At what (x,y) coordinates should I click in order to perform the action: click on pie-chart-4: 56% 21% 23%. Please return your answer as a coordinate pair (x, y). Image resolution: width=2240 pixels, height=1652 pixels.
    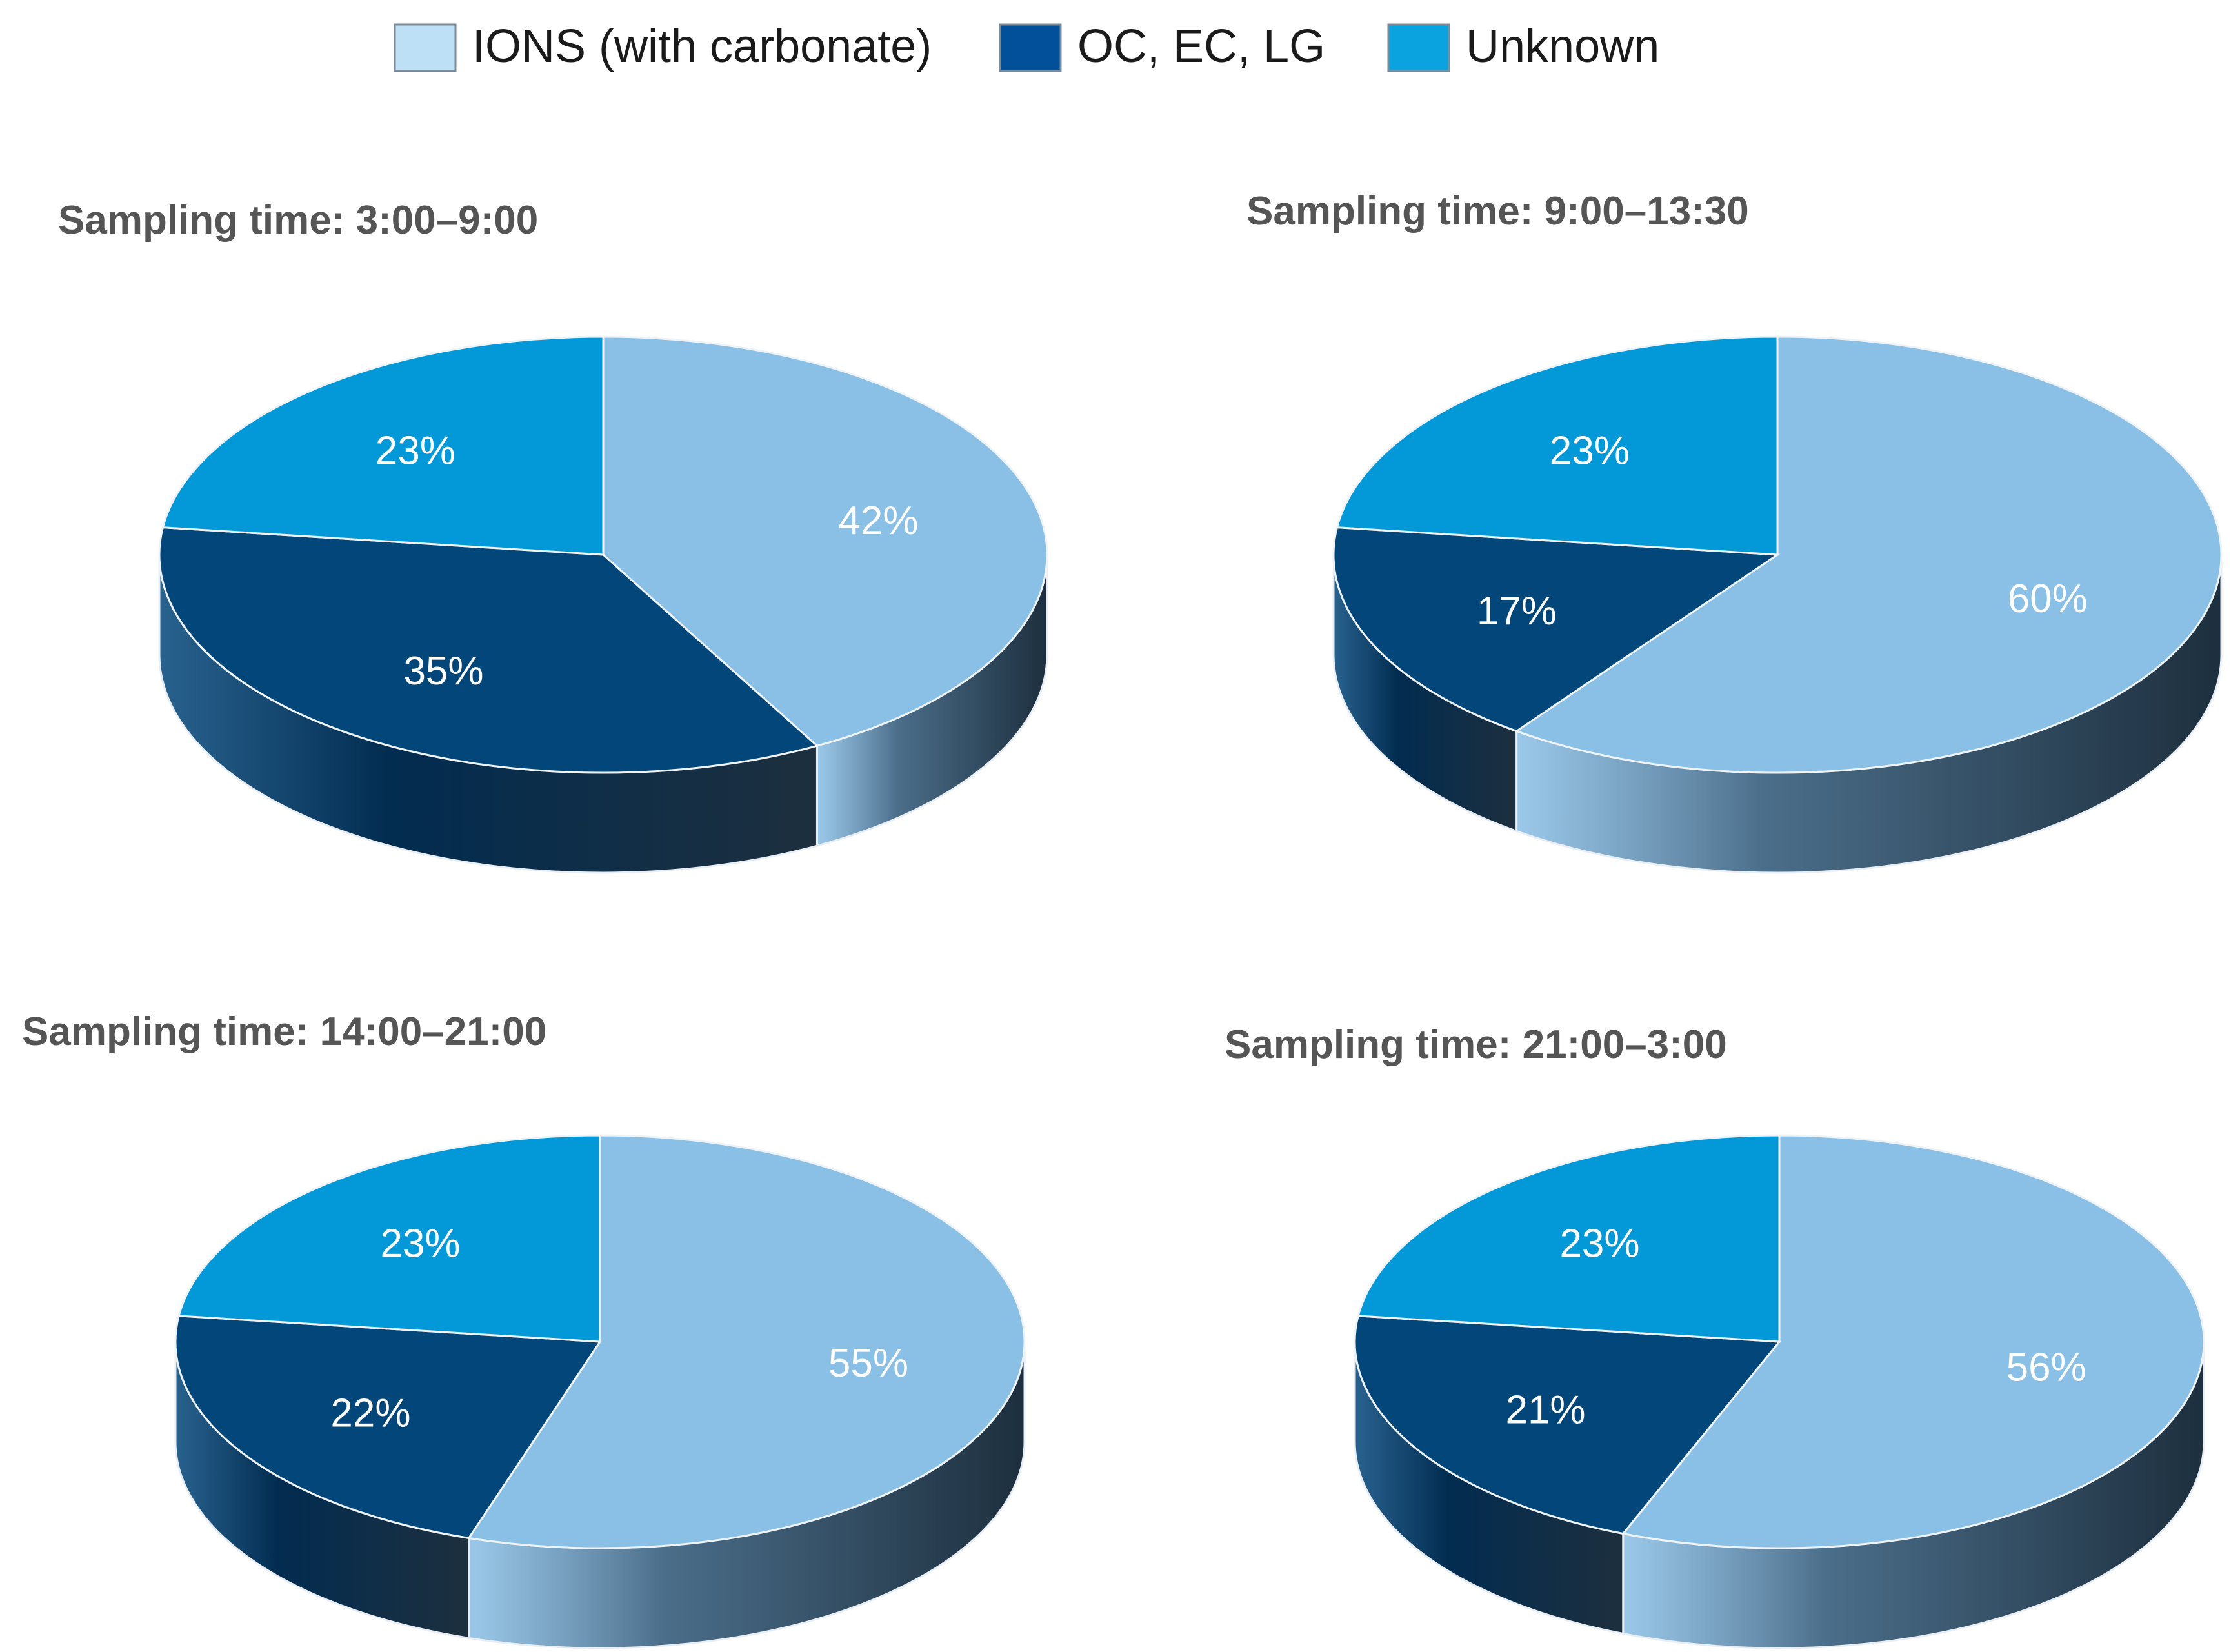
    Looking at the image, I should click on (1779, 1391).